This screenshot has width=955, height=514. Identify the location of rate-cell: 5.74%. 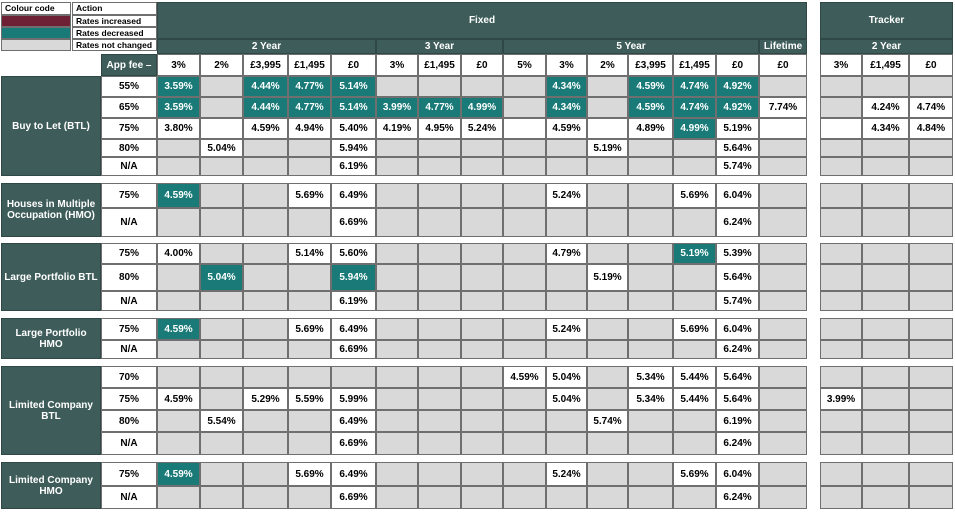
(607, 421).